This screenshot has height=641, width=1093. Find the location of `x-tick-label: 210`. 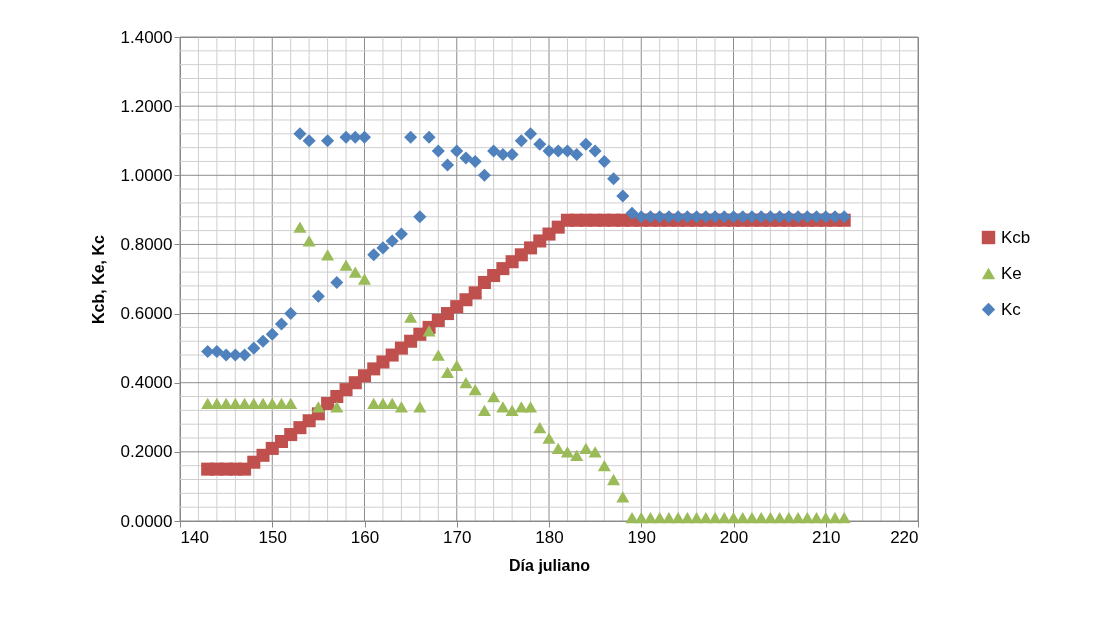

x-tick-label: 210 is located at coordinates (826, 537).